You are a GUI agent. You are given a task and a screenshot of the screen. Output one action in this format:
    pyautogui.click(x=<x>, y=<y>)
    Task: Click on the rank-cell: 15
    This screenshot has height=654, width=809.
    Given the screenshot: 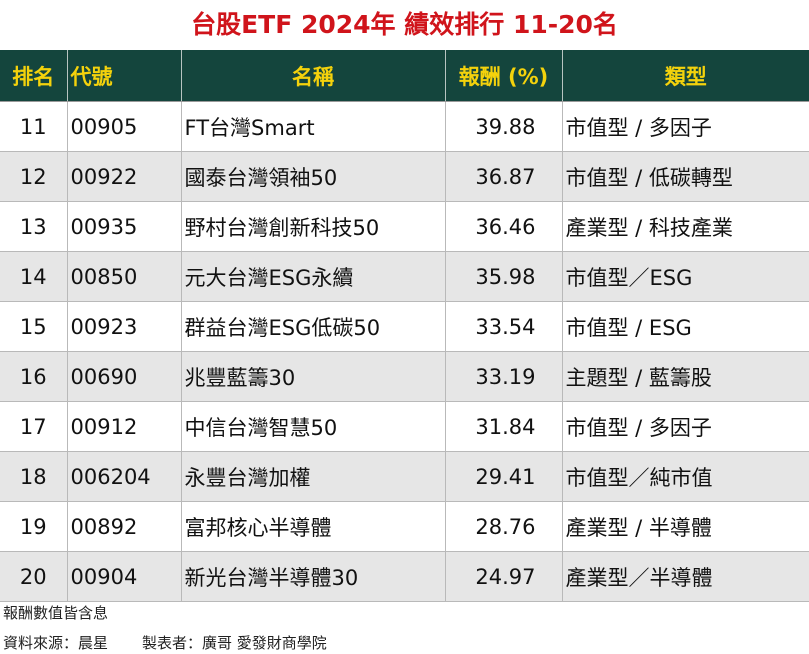 What is the action you would take?
    pyautogui.click(x=33, y=326)
    